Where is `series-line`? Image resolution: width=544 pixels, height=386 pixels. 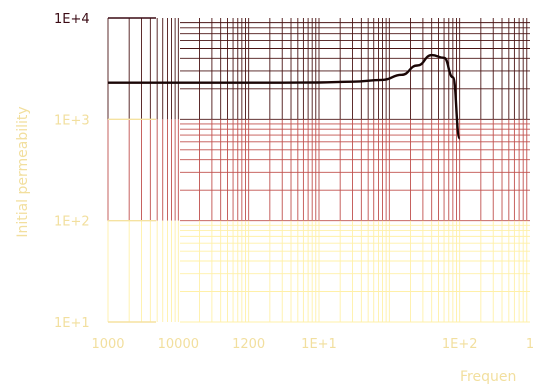
series-line is located at coordinates (284, 96).